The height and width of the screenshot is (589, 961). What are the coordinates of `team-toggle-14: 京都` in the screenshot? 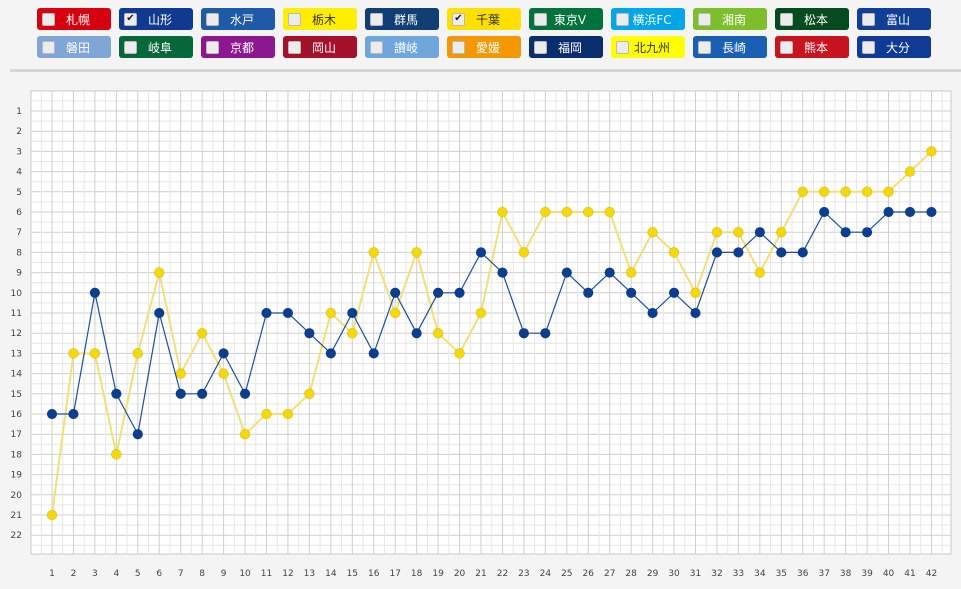 It's located at (238, 47).